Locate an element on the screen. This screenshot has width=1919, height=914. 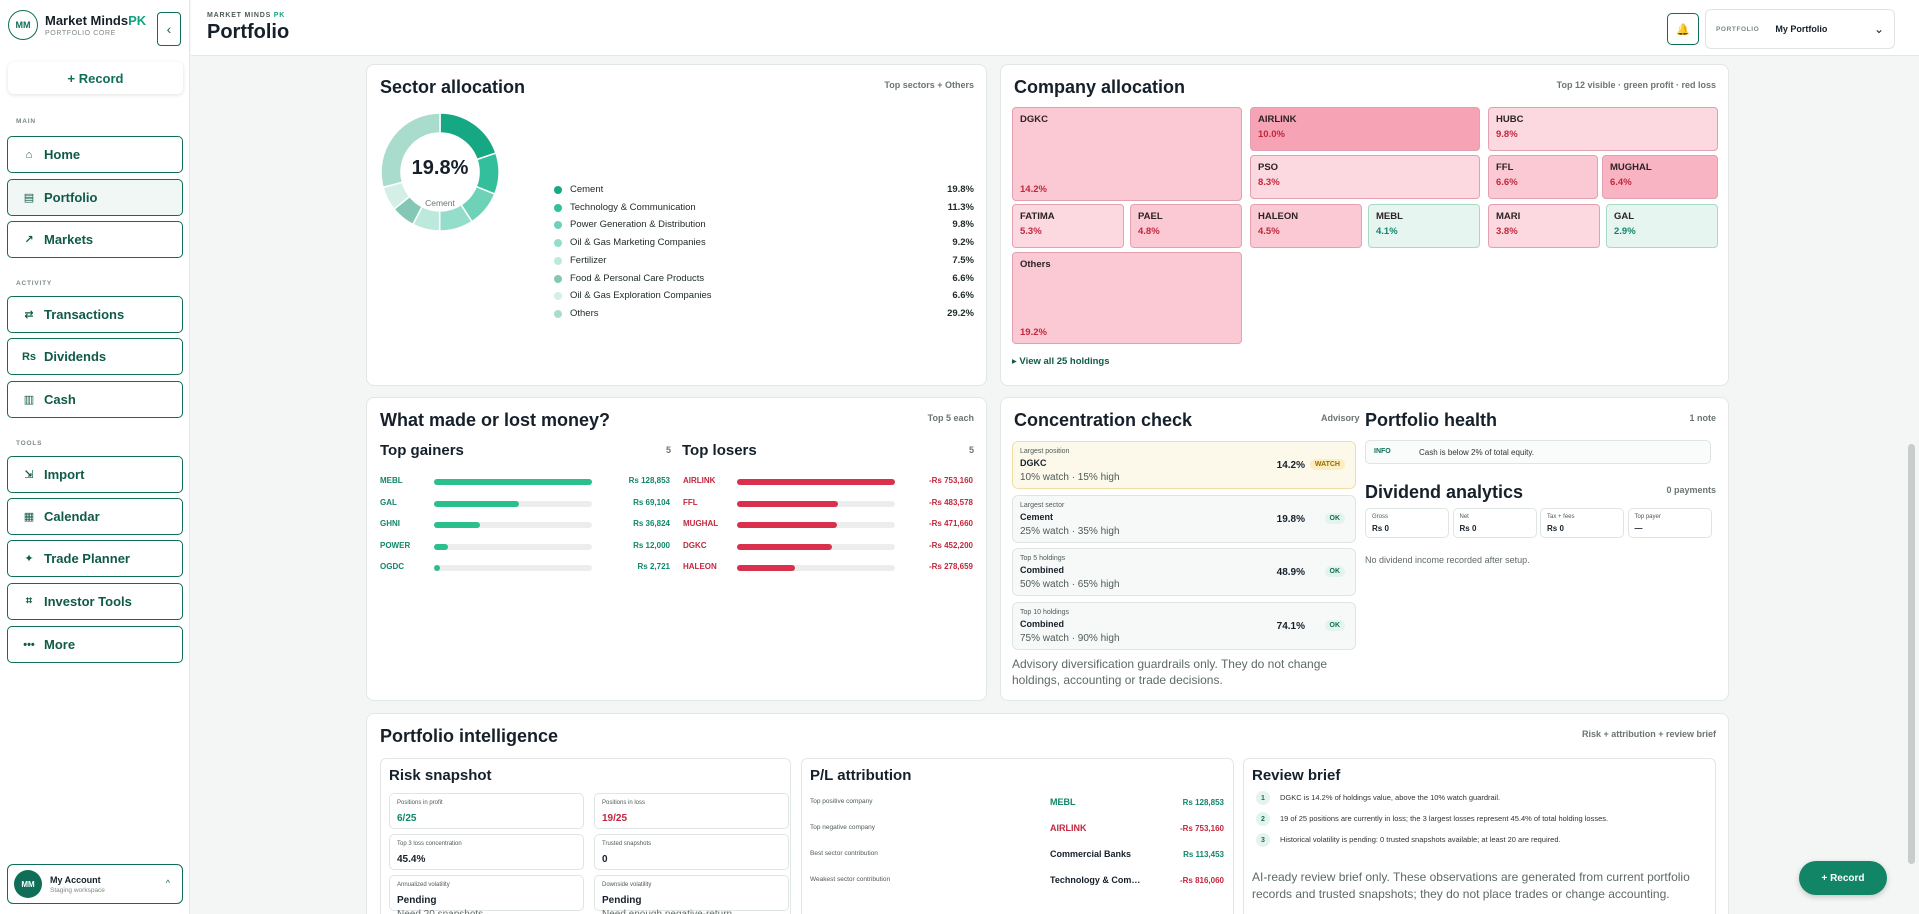
floating-record-button: + Record is located at coordinates (1843, 878).